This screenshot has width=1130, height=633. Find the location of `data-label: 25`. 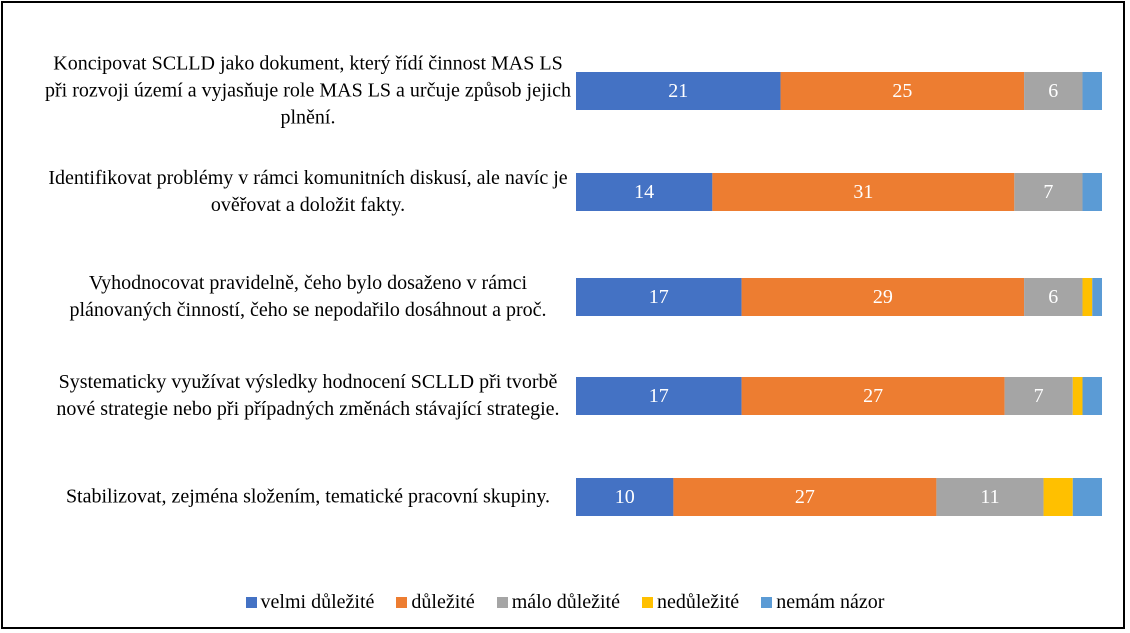

data-label: 25 is located at coordinates (902, 91).